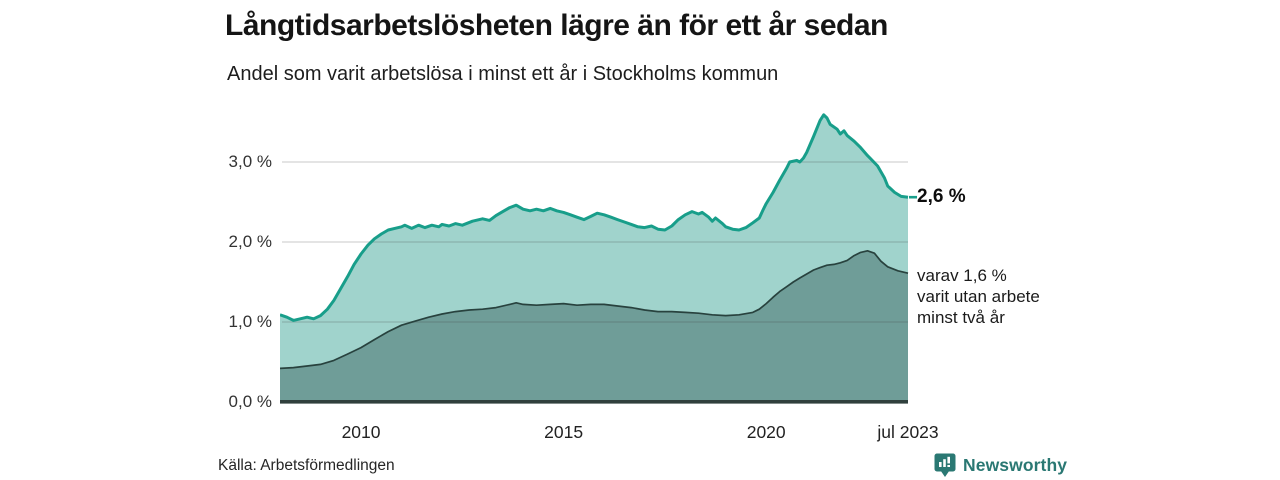 This screenshot has height=480, width=1280. I want to click on annotation-line-1: varav 1,6 %, so click(962, 275).